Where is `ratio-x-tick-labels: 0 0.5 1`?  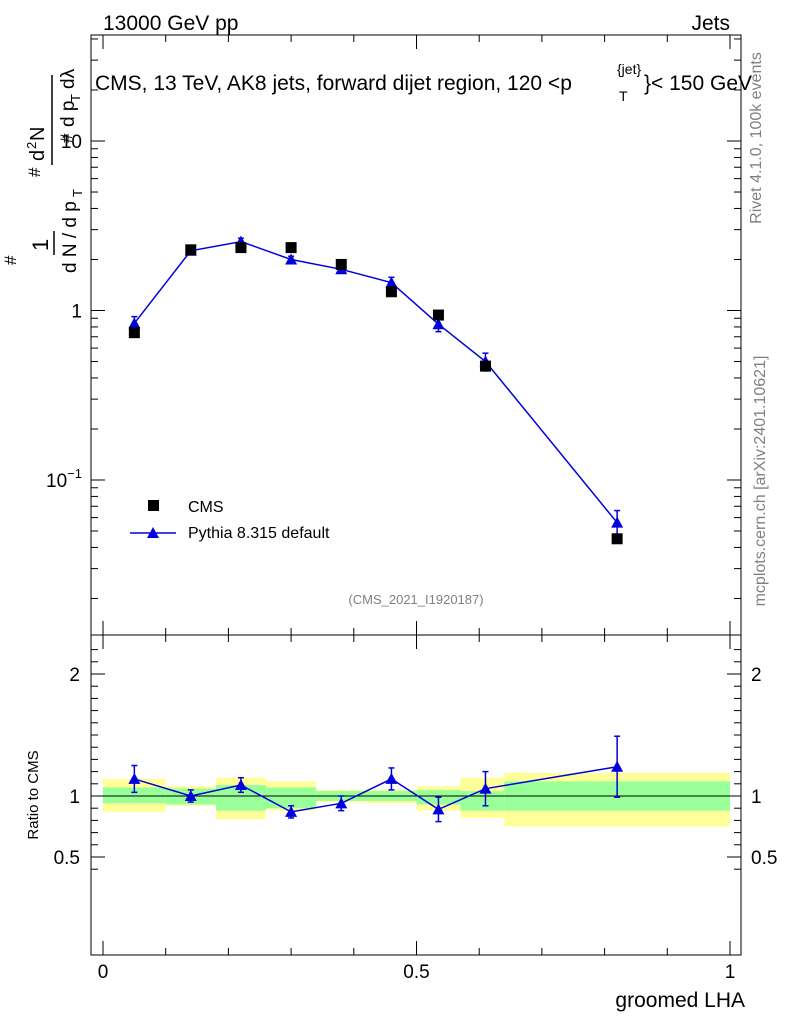 ratio-x-tick-labels: 0 0.5 1 is located at coordinates (417, 972).